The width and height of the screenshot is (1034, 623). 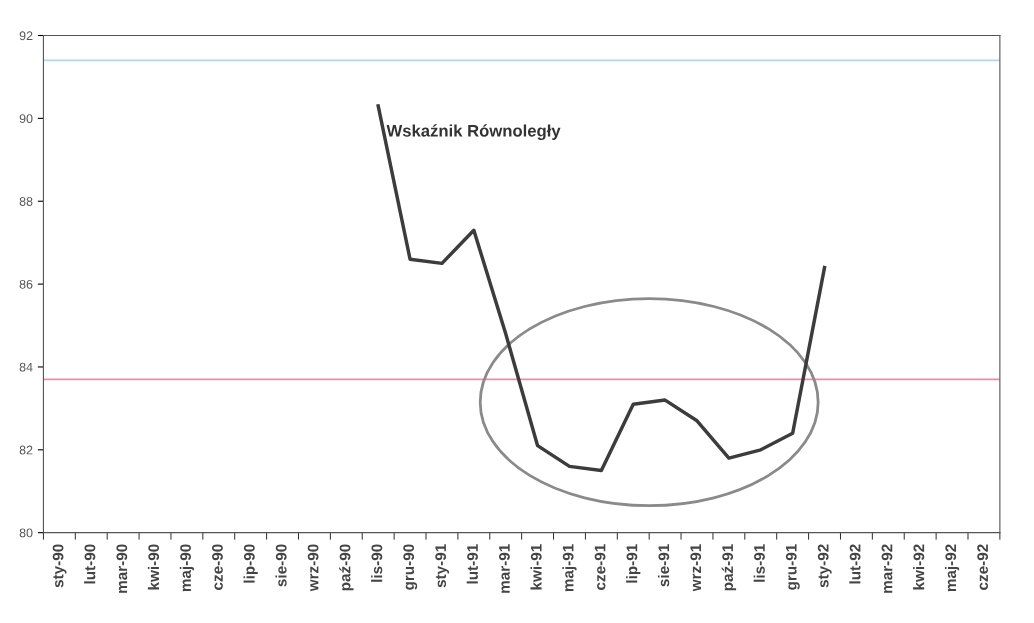 I want to click on x-tick-label: cze-90, so click(x=217, y=567).